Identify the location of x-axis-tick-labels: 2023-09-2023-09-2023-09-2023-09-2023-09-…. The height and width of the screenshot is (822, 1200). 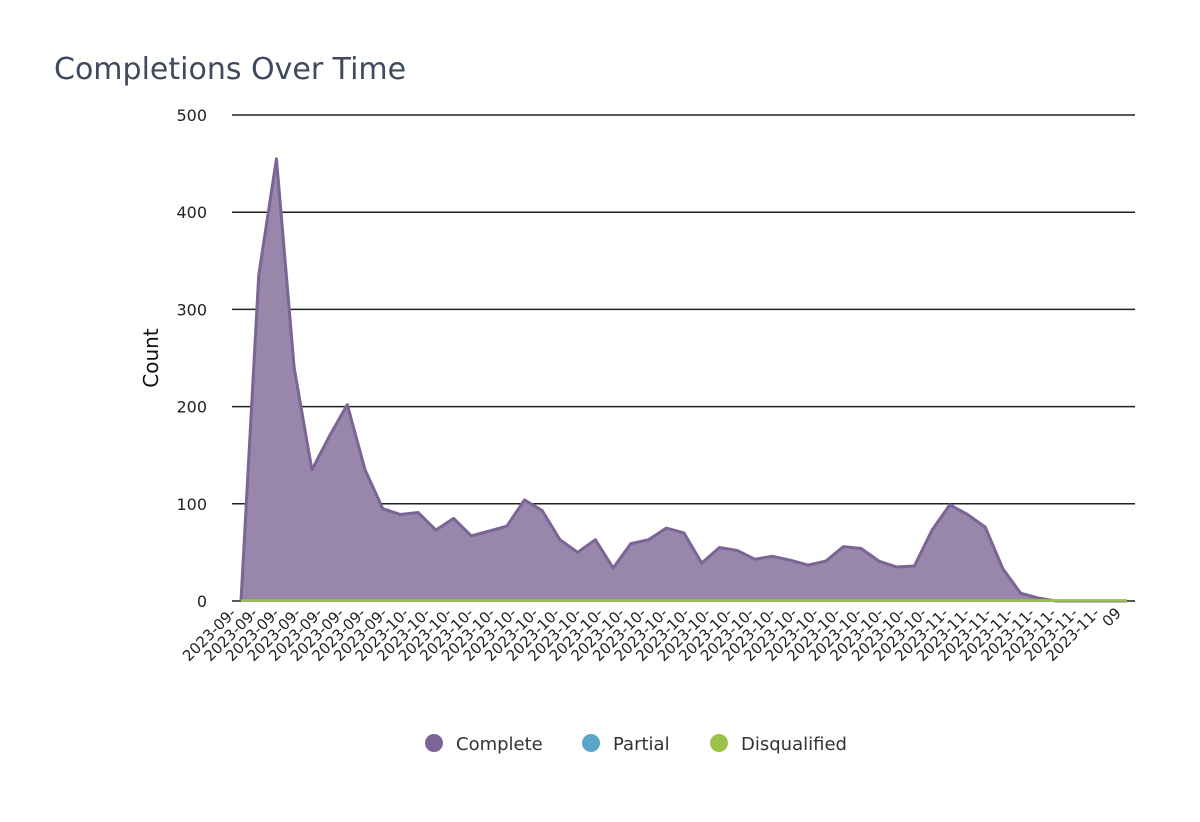
(652, 634).